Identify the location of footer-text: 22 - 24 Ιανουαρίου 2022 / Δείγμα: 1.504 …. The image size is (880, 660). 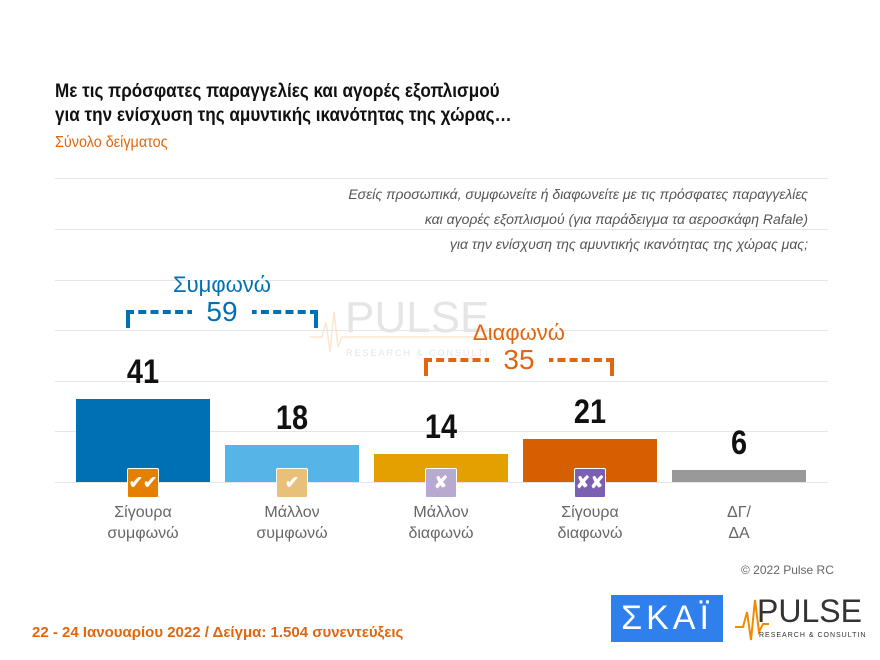
(218, 632).